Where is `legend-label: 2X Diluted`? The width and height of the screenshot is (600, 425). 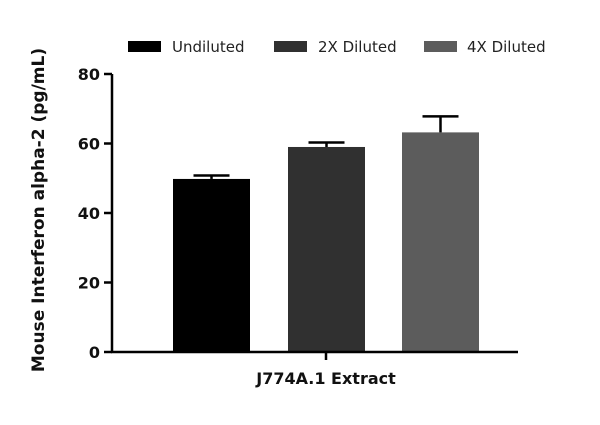
legend-label: 2X Diluted is located at coordinates (357, 47).